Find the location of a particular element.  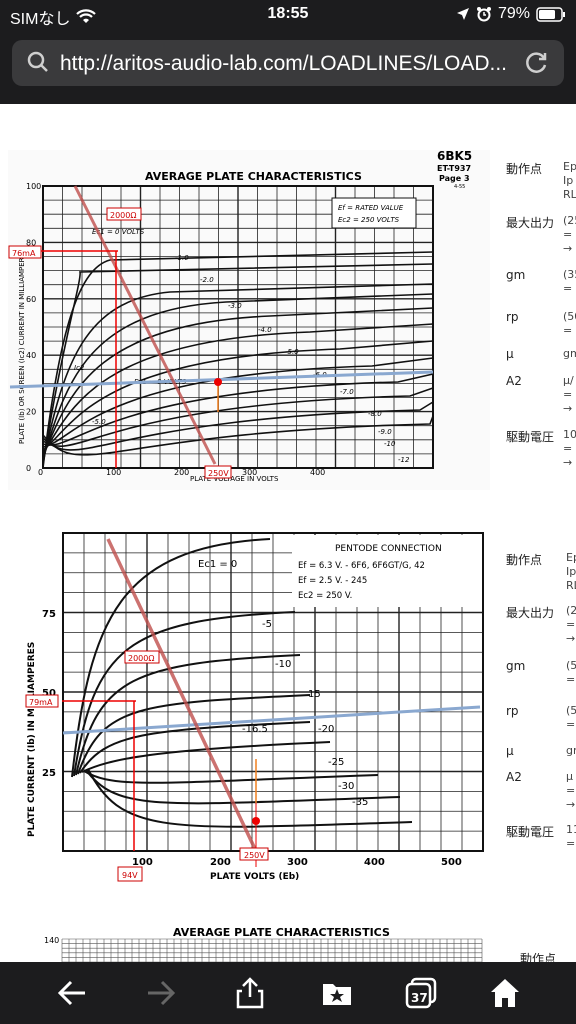

chart2-xtick: 200 is located at coordinates (220, 862).